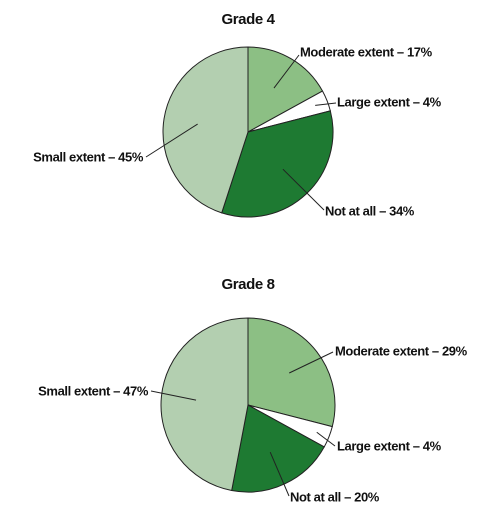  What do you see at coordinates (88, 156) in the screenshot?
I see `slice-label: Small extent – 45%` at bounding box center [88, 156].